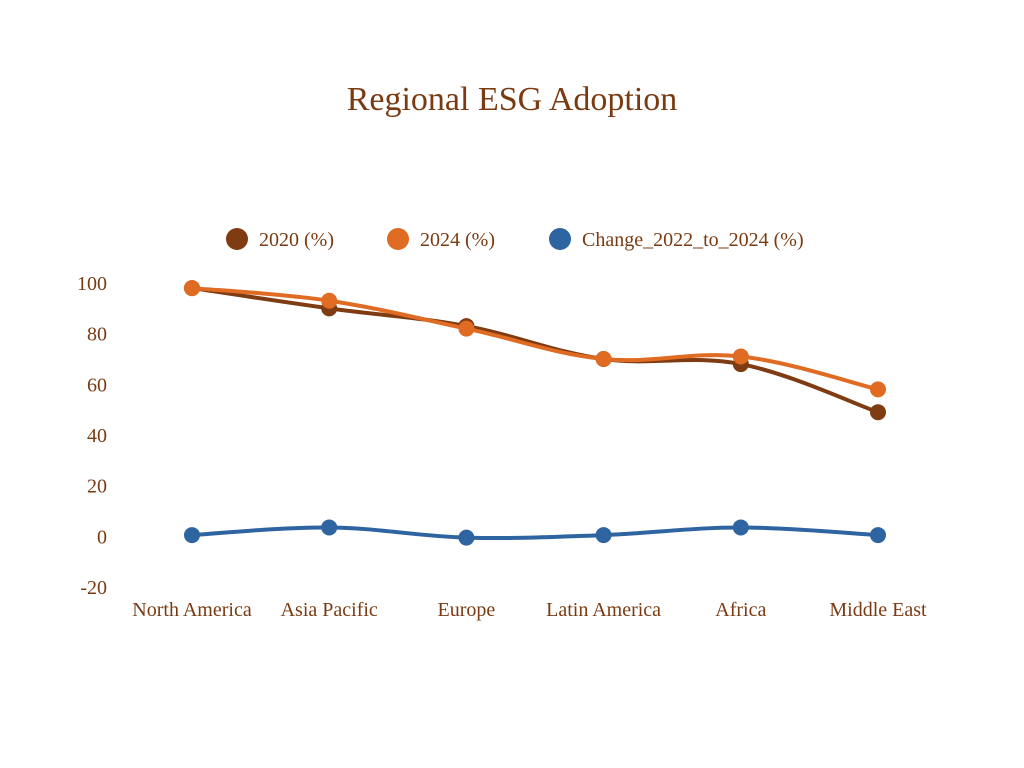 Image resolution: width=1024 pixels, height=768 pixels. Describe the element at coordinates (603, 610) in the screenshot. I see `x-tick-label: Latin America` at that location.